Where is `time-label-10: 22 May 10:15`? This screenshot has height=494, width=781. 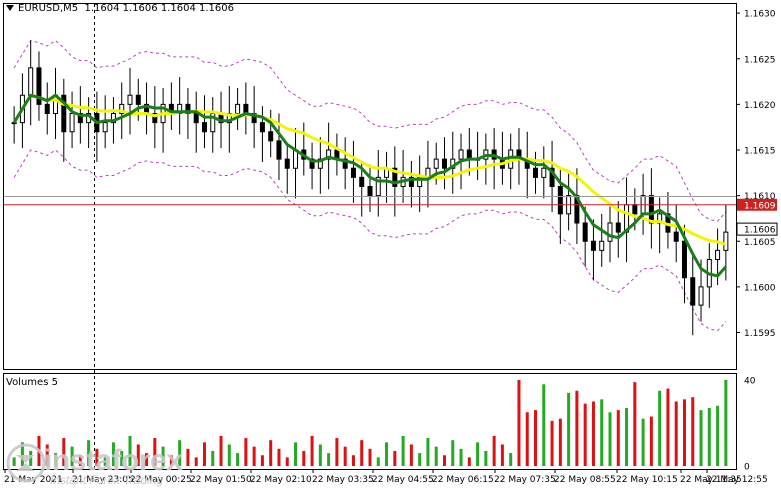
time-label-10: 22 May 10:15 is located at coordinates (647, 480).